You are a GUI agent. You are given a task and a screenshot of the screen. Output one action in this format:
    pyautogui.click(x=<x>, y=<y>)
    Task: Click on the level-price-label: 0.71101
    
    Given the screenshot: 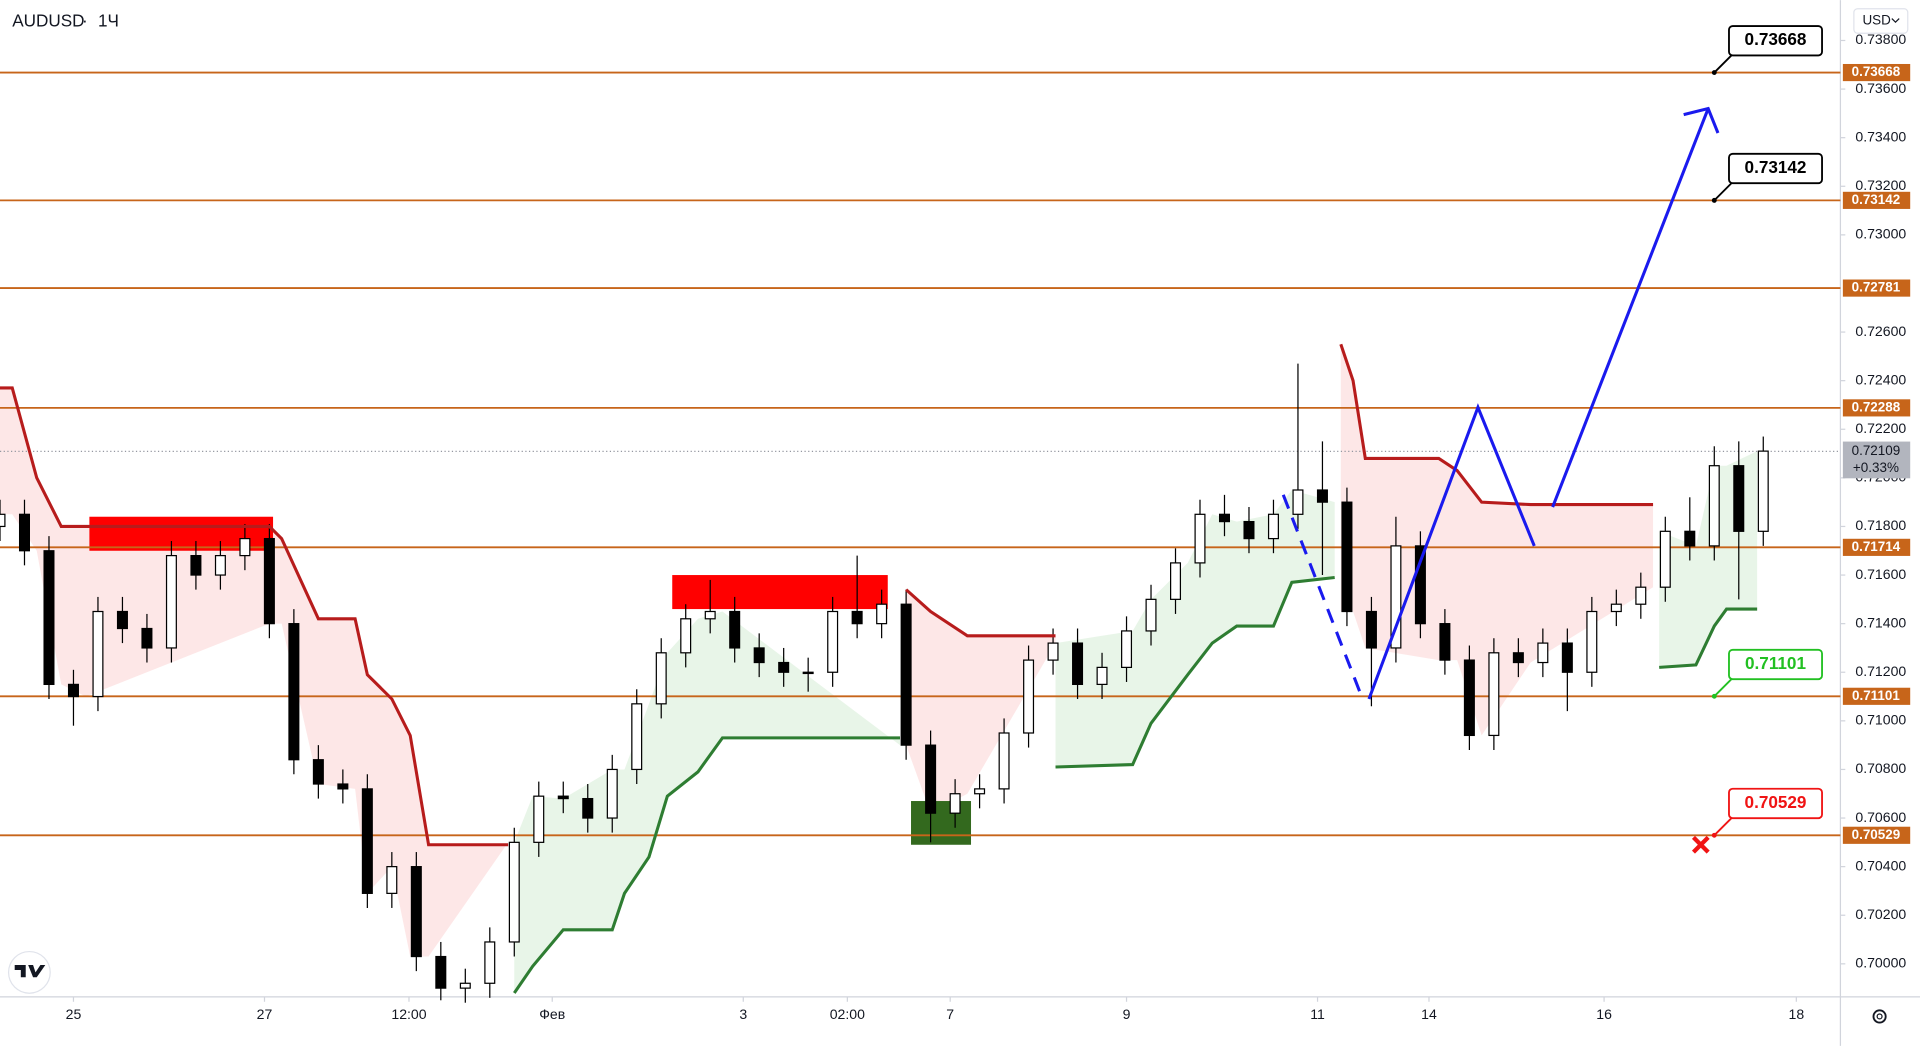 What is the action you would take?
    pyautogui.click(x=1876, y=695)
    